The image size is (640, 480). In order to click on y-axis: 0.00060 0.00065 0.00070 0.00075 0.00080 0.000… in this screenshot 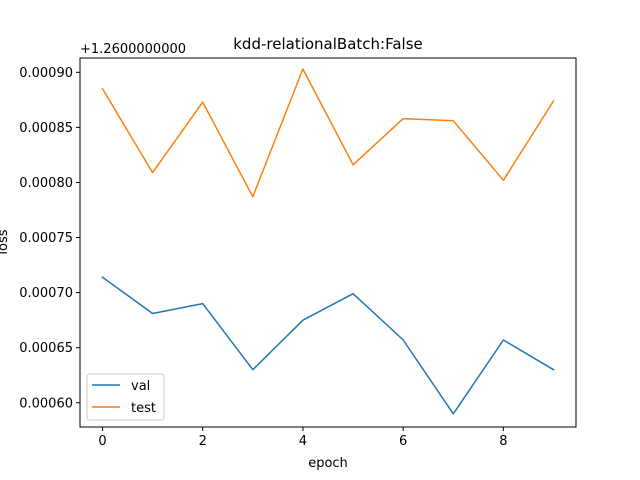, I will do `click(49, 238)`.